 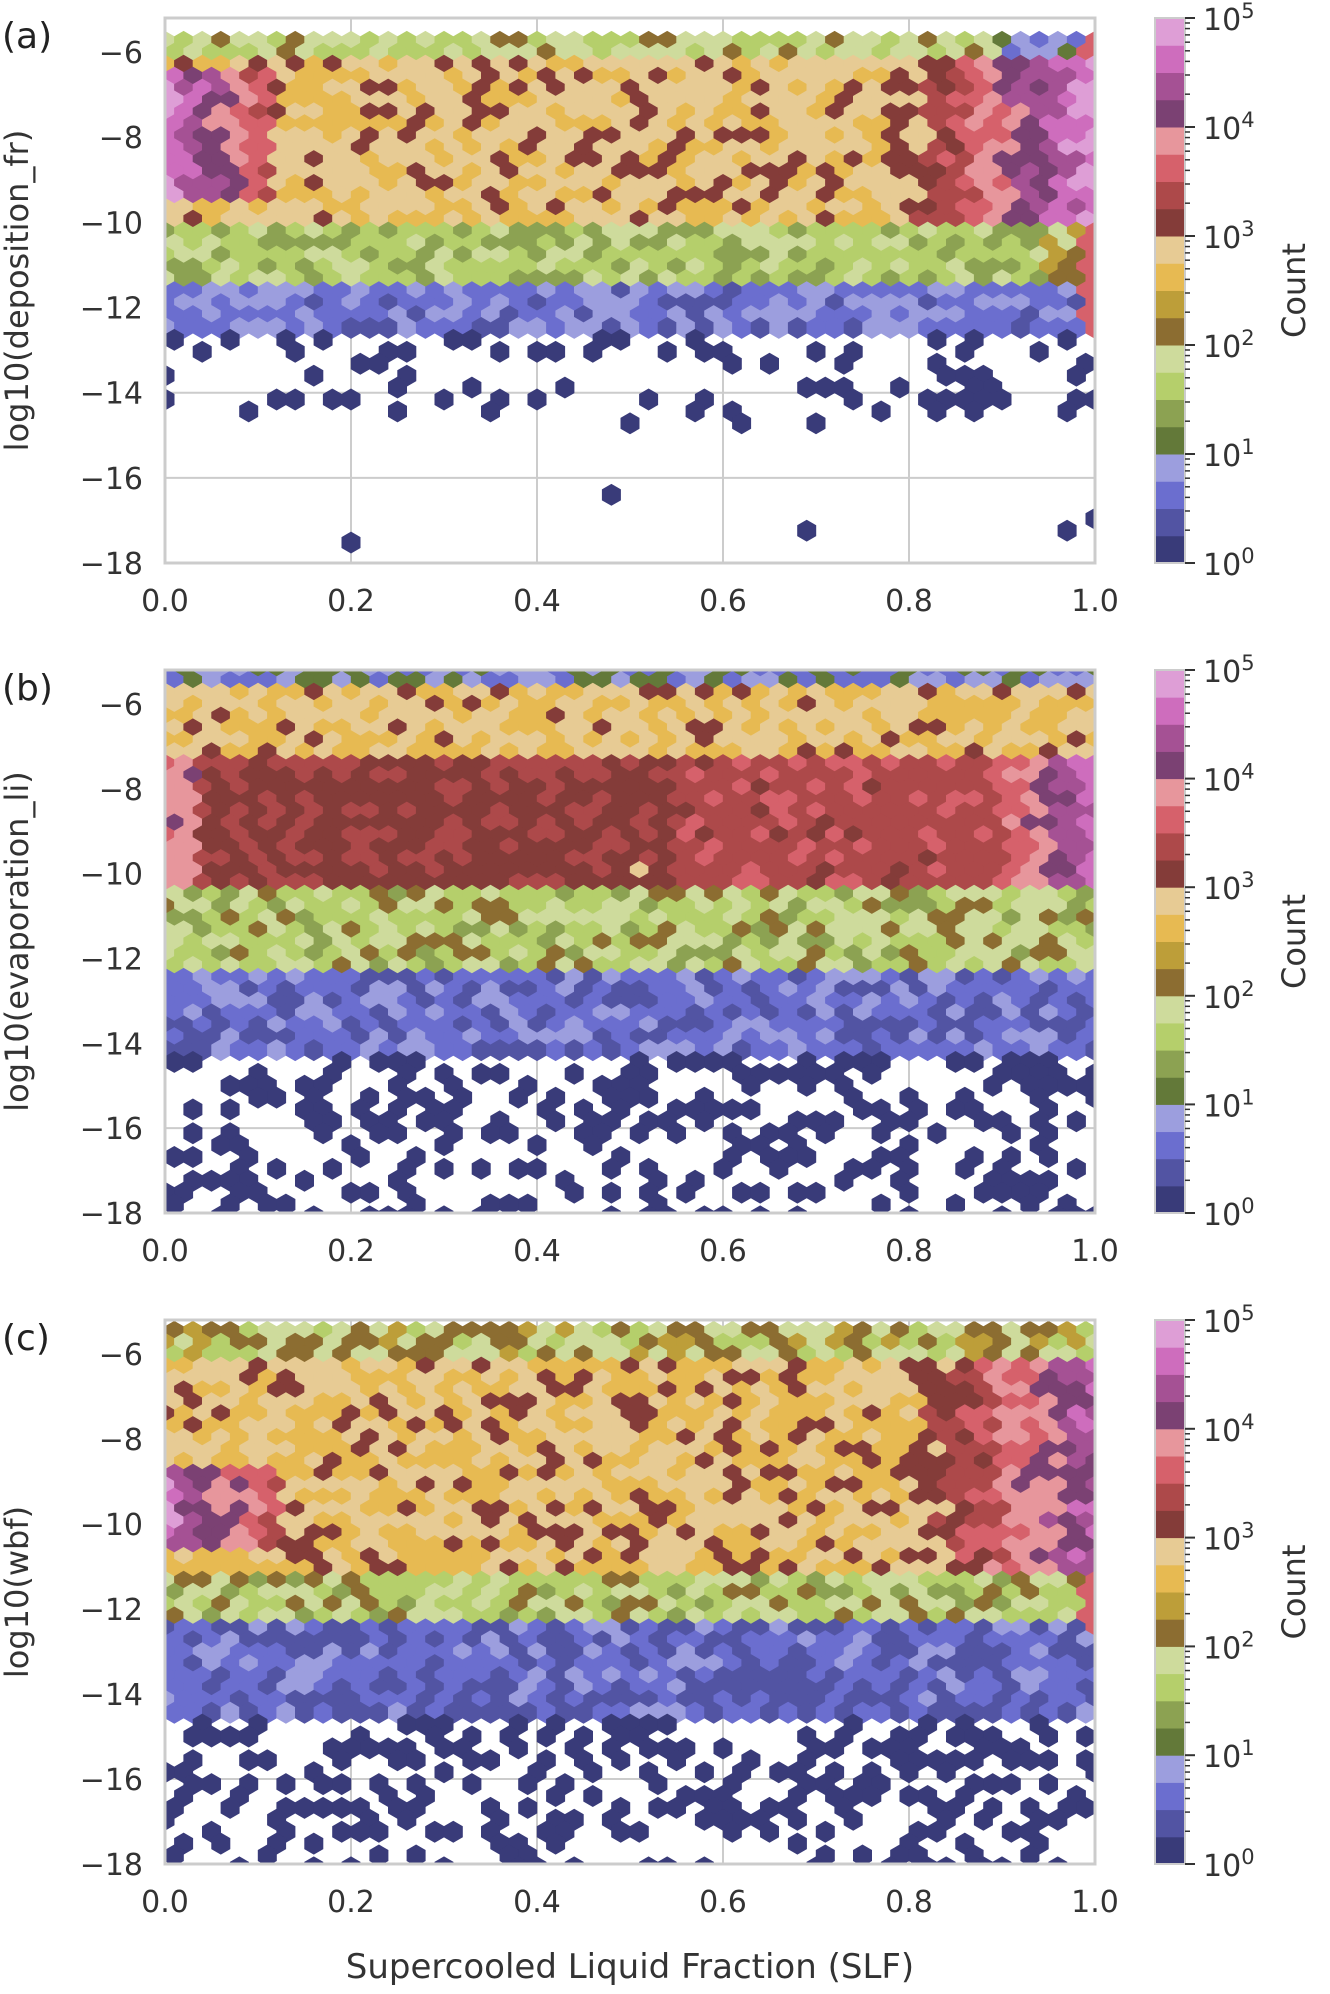 I want to click on colorbar-tick-exponent: 4, so click(x=1247, y=120).